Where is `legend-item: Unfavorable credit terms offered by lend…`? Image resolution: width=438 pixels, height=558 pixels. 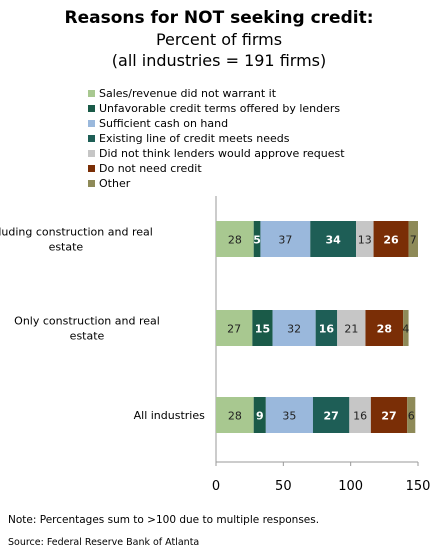
legend-item: Unfavorable credit terms offered by lend… is located at coordinates (216, 108).